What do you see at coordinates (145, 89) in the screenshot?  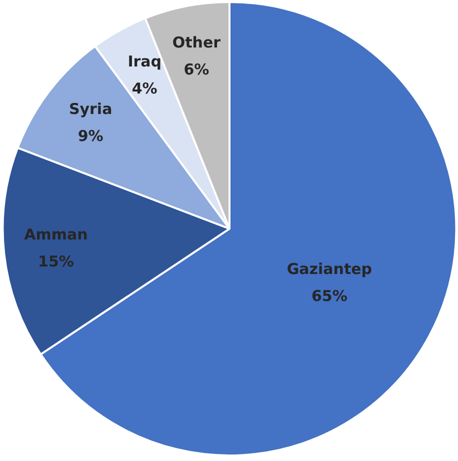 I see `data-label: 4%` at bounding box center [145, 89].